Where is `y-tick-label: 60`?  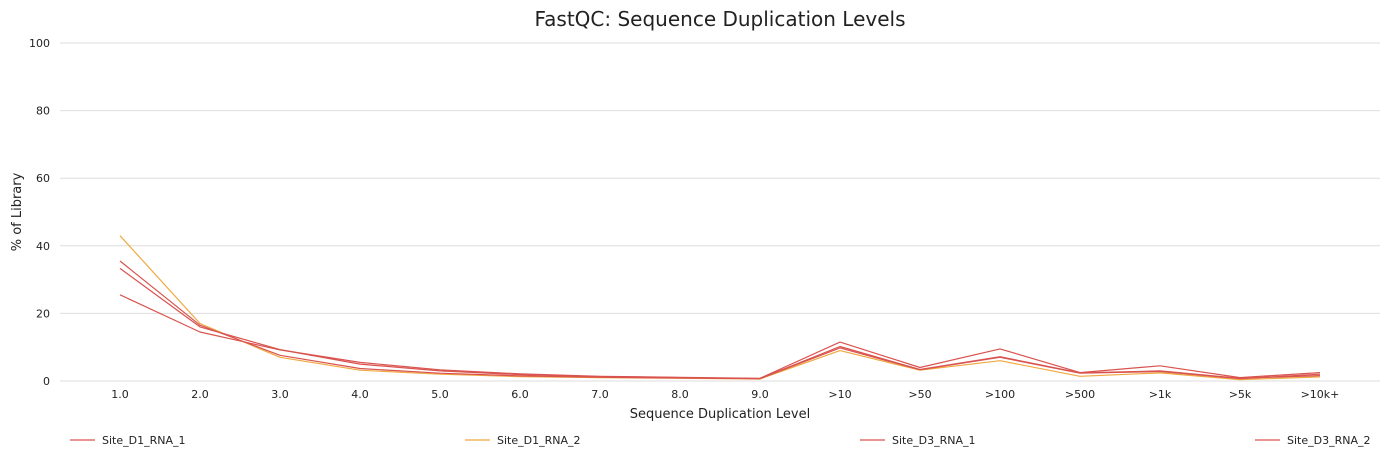 y-tick-label: 60 is located at coordinates (43, 178).